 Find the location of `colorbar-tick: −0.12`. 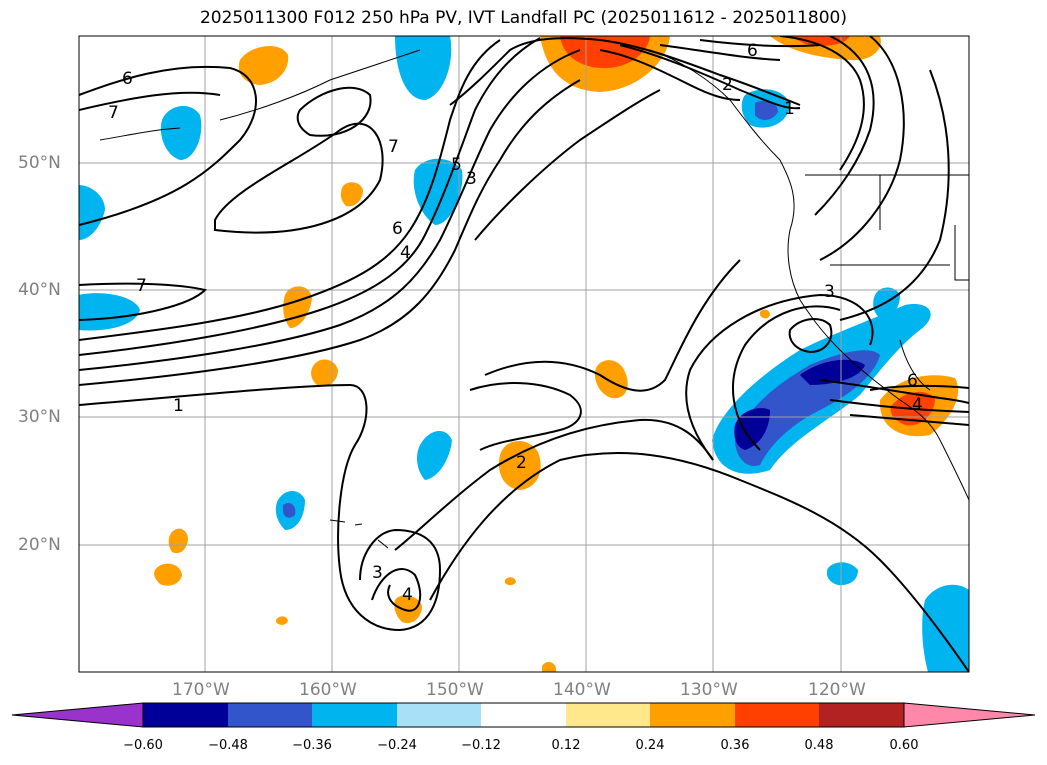

colorbar-tick: −0.12 is located at coordinates (481, 745).